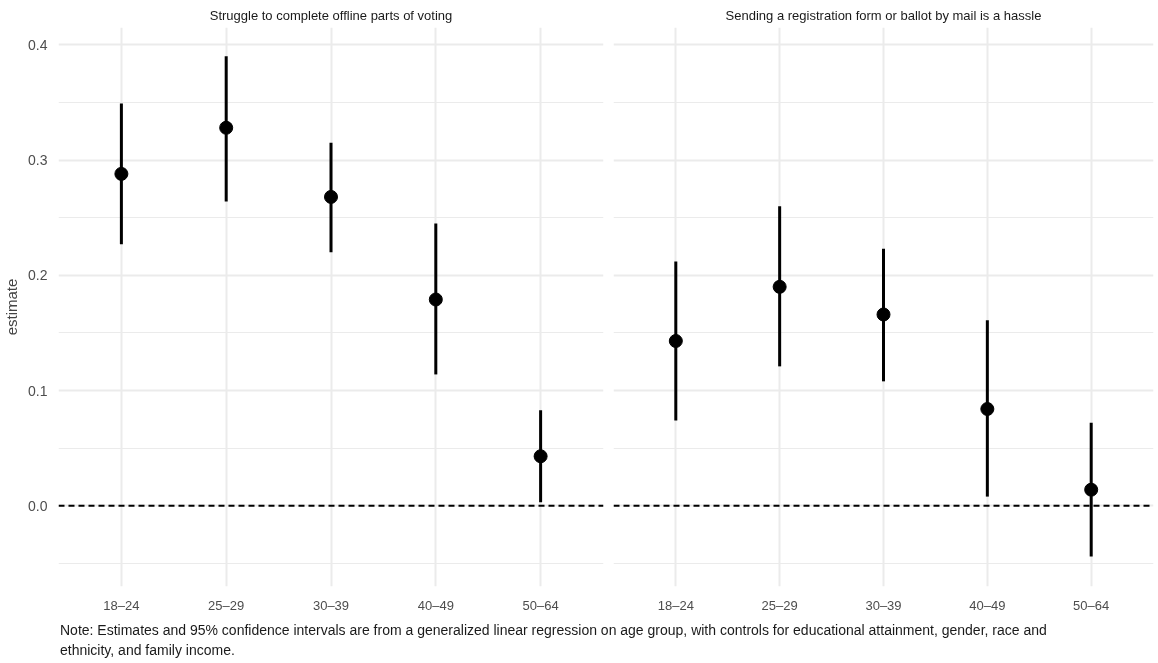  Describe the element at coordinates (38, 275) in the screenshot. I see `y-tick-label: 0.2` at that location.